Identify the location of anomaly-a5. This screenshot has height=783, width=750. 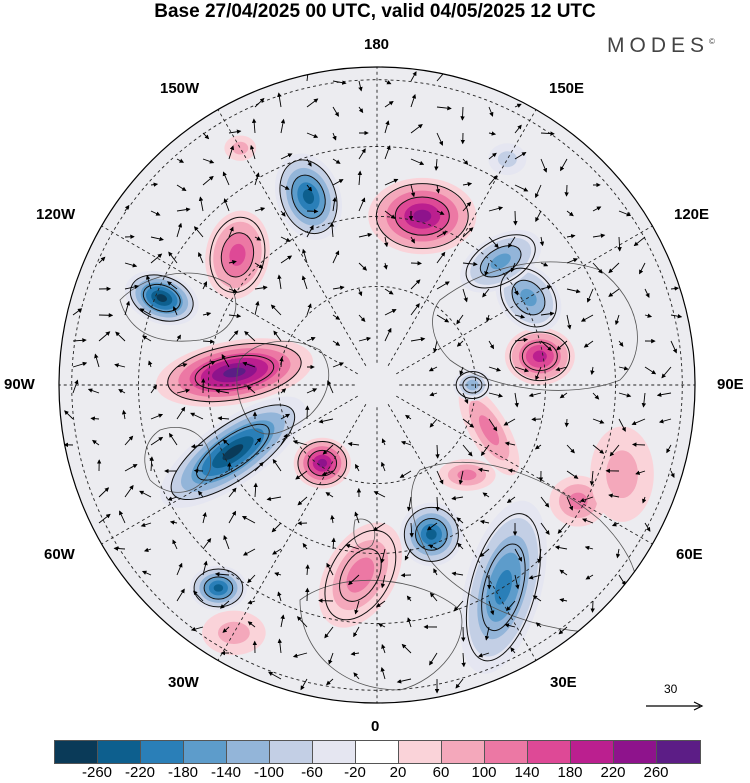
(234, 372).